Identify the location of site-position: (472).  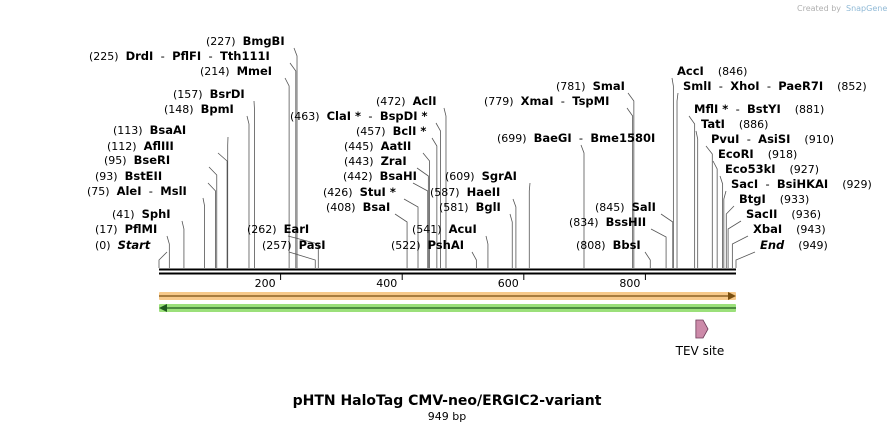
(394, 101).